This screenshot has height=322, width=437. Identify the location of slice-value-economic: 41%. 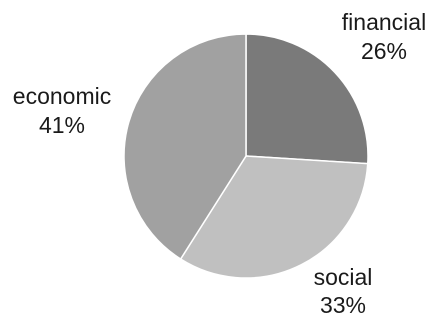
(62, 125).